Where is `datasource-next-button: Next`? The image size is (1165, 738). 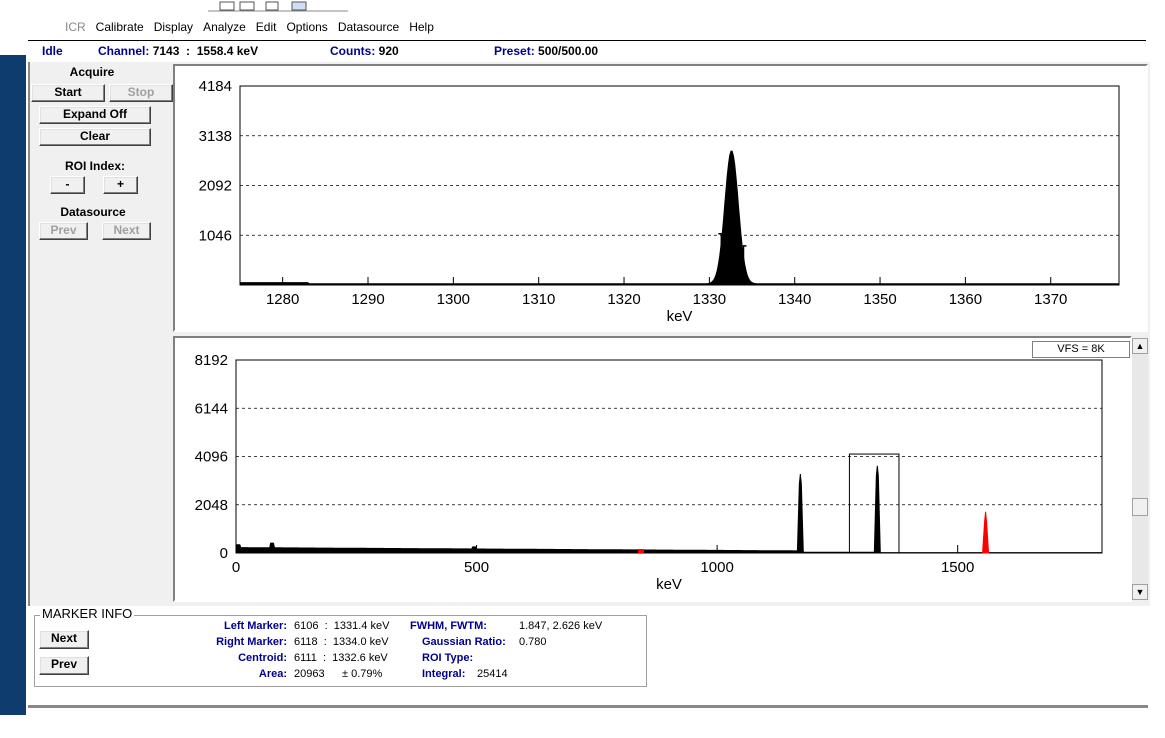
datasource-next-button: Next is located at coordinates (126, 231).